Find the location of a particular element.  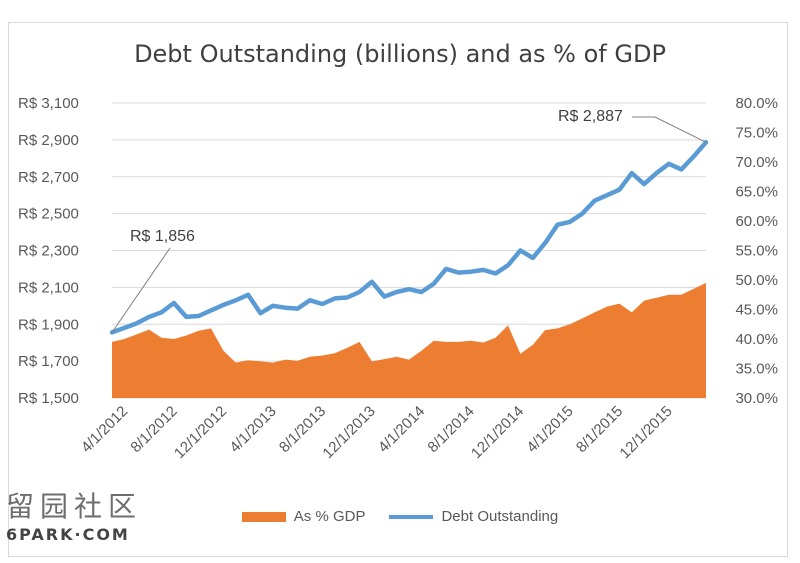

annotation-start-label: R$ 1,856 is located at coordinates (162, 236).